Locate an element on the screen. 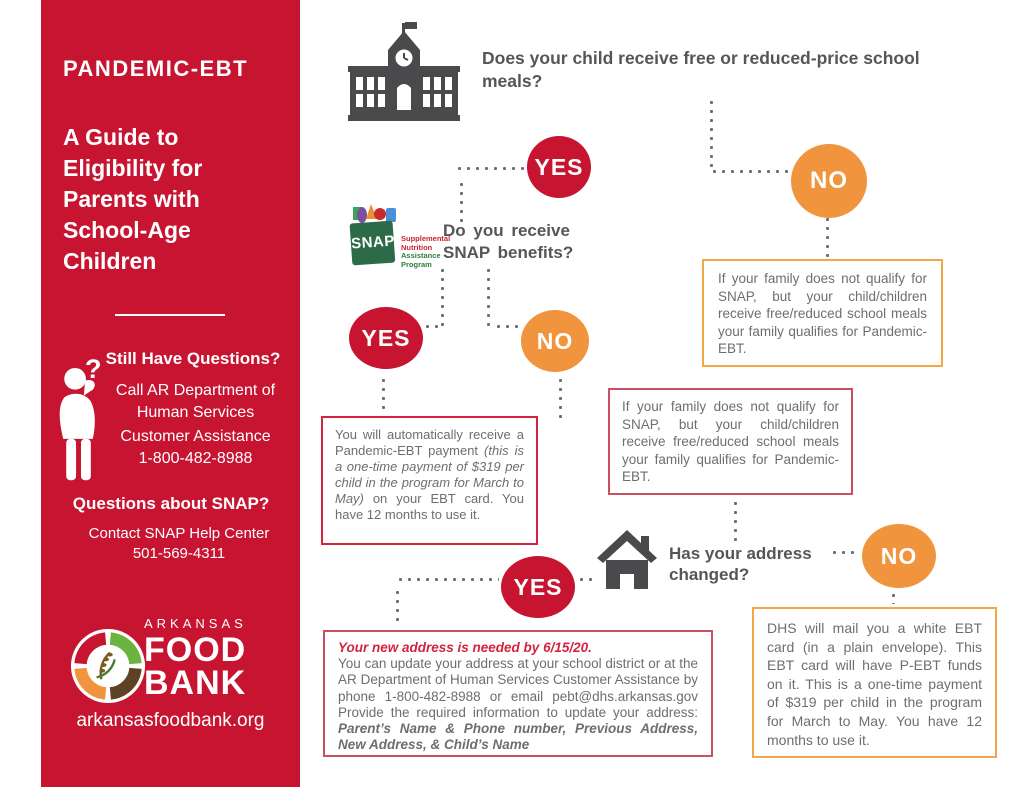 The image size is (1024, 791). snap-caption-line: Assistance is located at coordinates (421, 255).